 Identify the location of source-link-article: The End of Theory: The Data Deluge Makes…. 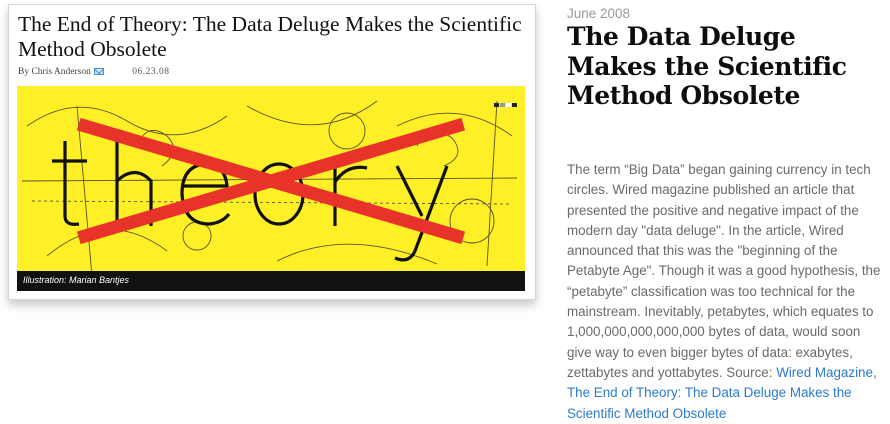
(709, 403).